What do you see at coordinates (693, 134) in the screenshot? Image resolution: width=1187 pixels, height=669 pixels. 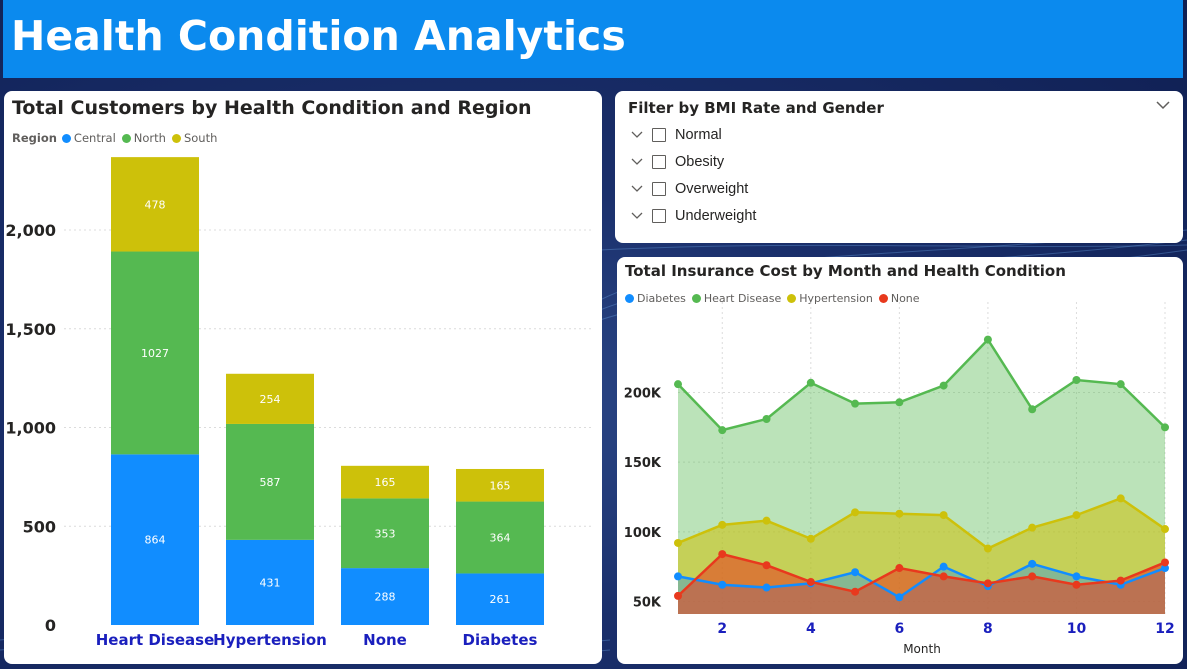 I see `filter-item-normal: Normal` at bounding box center [693, 134].